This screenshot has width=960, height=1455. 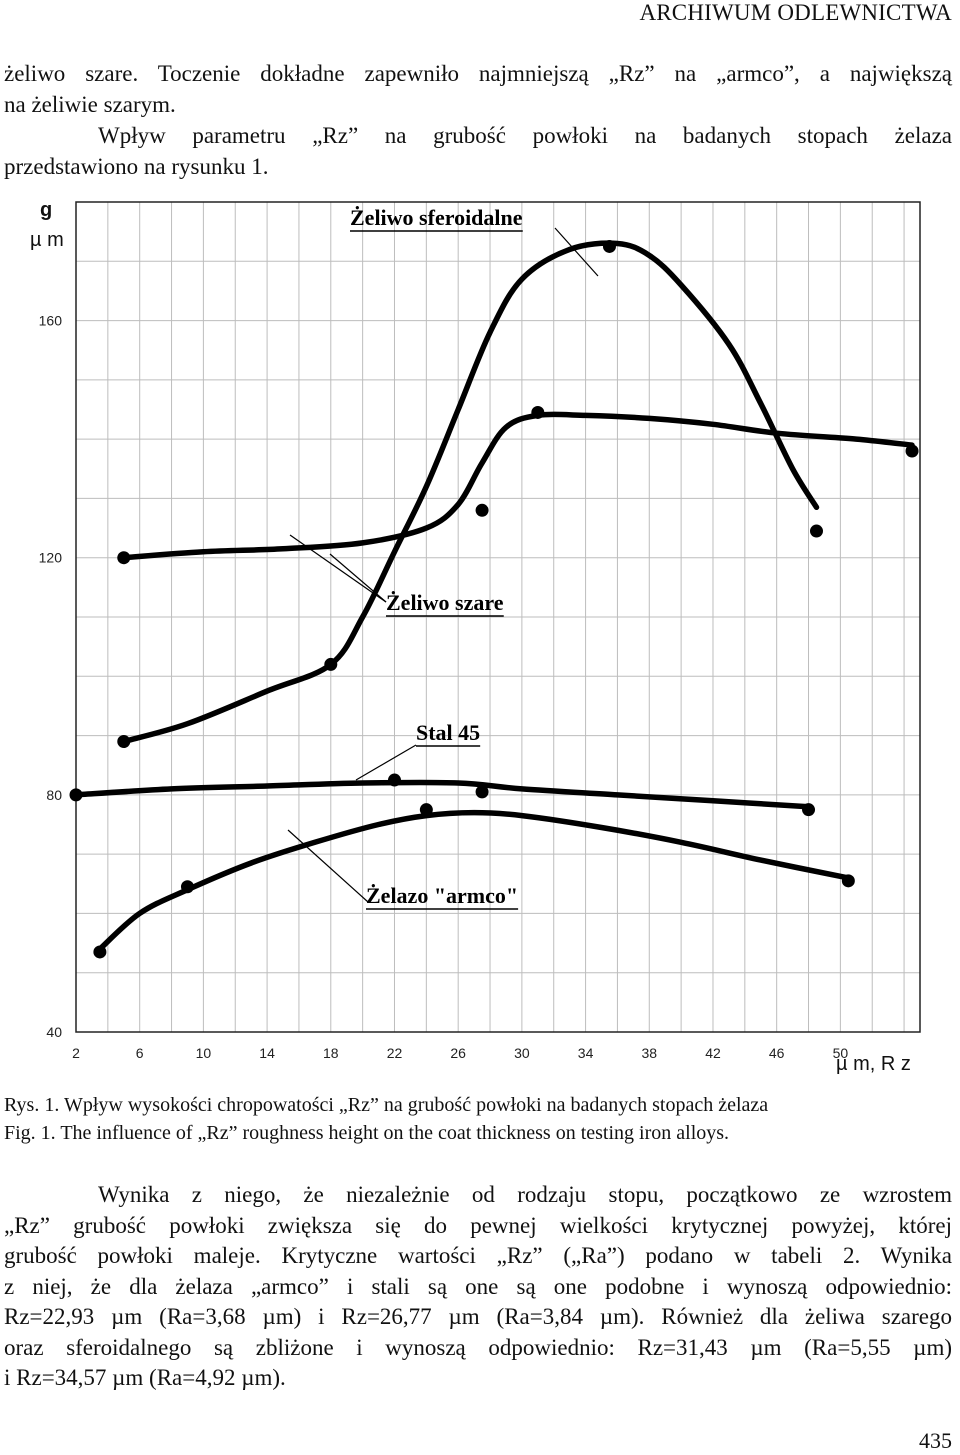 What do you see at coordinates (136, 166) in the screenshot?
I see `text-line: przedstawiono na rysunku 1.` at bounding box center [136, 166].